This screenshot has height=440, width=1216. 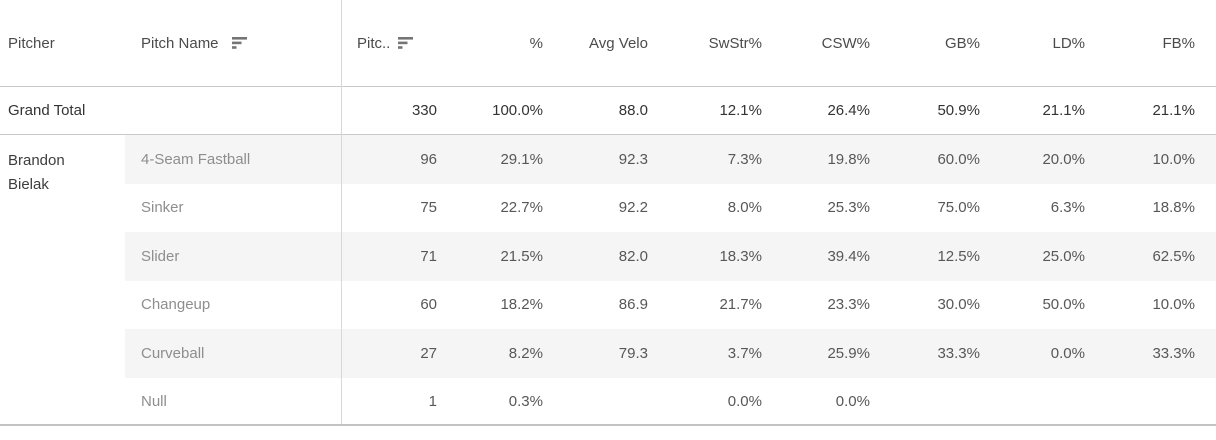 I want to click on pct-cell: 0.3%, so click(x=525, y=402).